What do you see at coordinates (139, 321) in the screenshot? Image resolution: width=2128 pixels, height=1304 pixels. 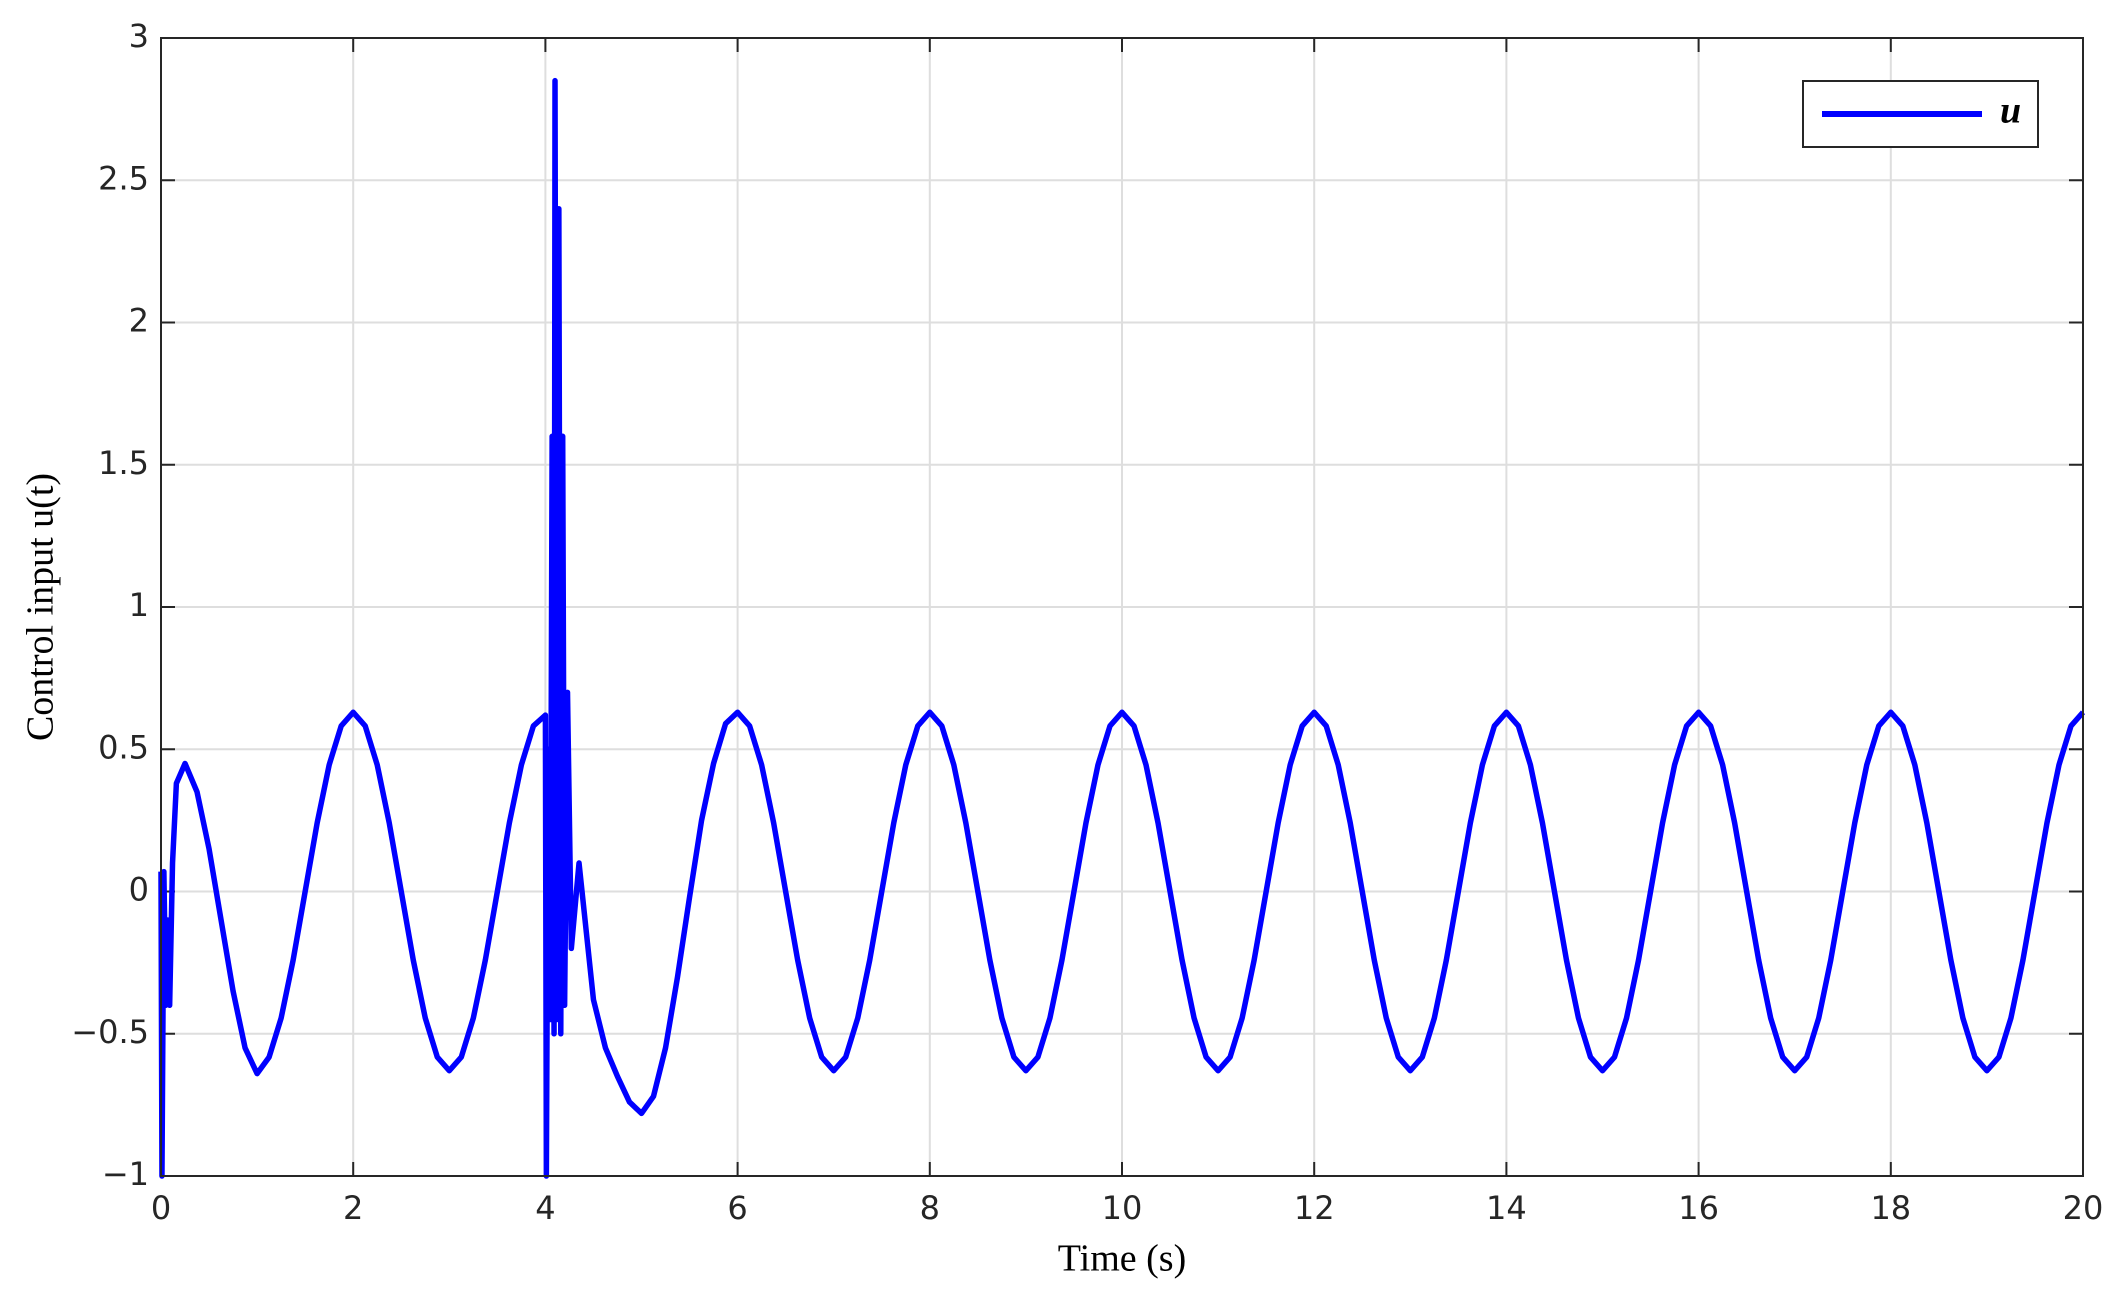 I see `y-tick-label: 2` at bounding box center [139, 321].